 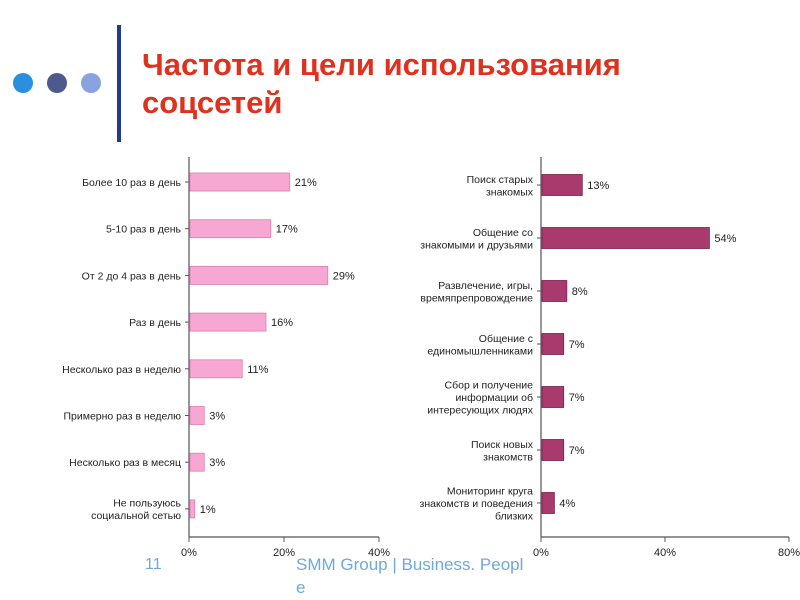 What do you see at coordinates (452, 84) in the screenshot?
I see `slide-title: Частота и цели использования соцсетей` at bounding box center [452, 84].